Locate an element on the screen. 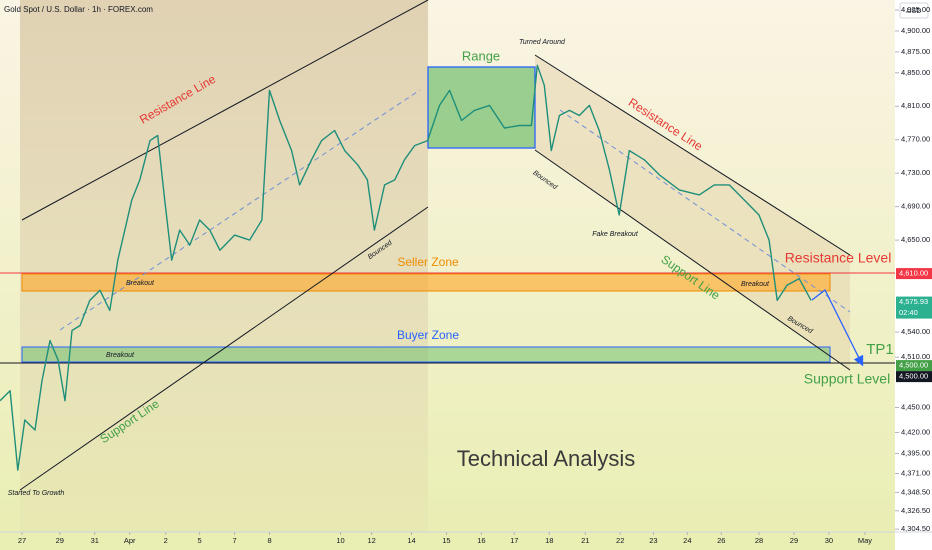  channel-midline is located at coordinates (705, 211).